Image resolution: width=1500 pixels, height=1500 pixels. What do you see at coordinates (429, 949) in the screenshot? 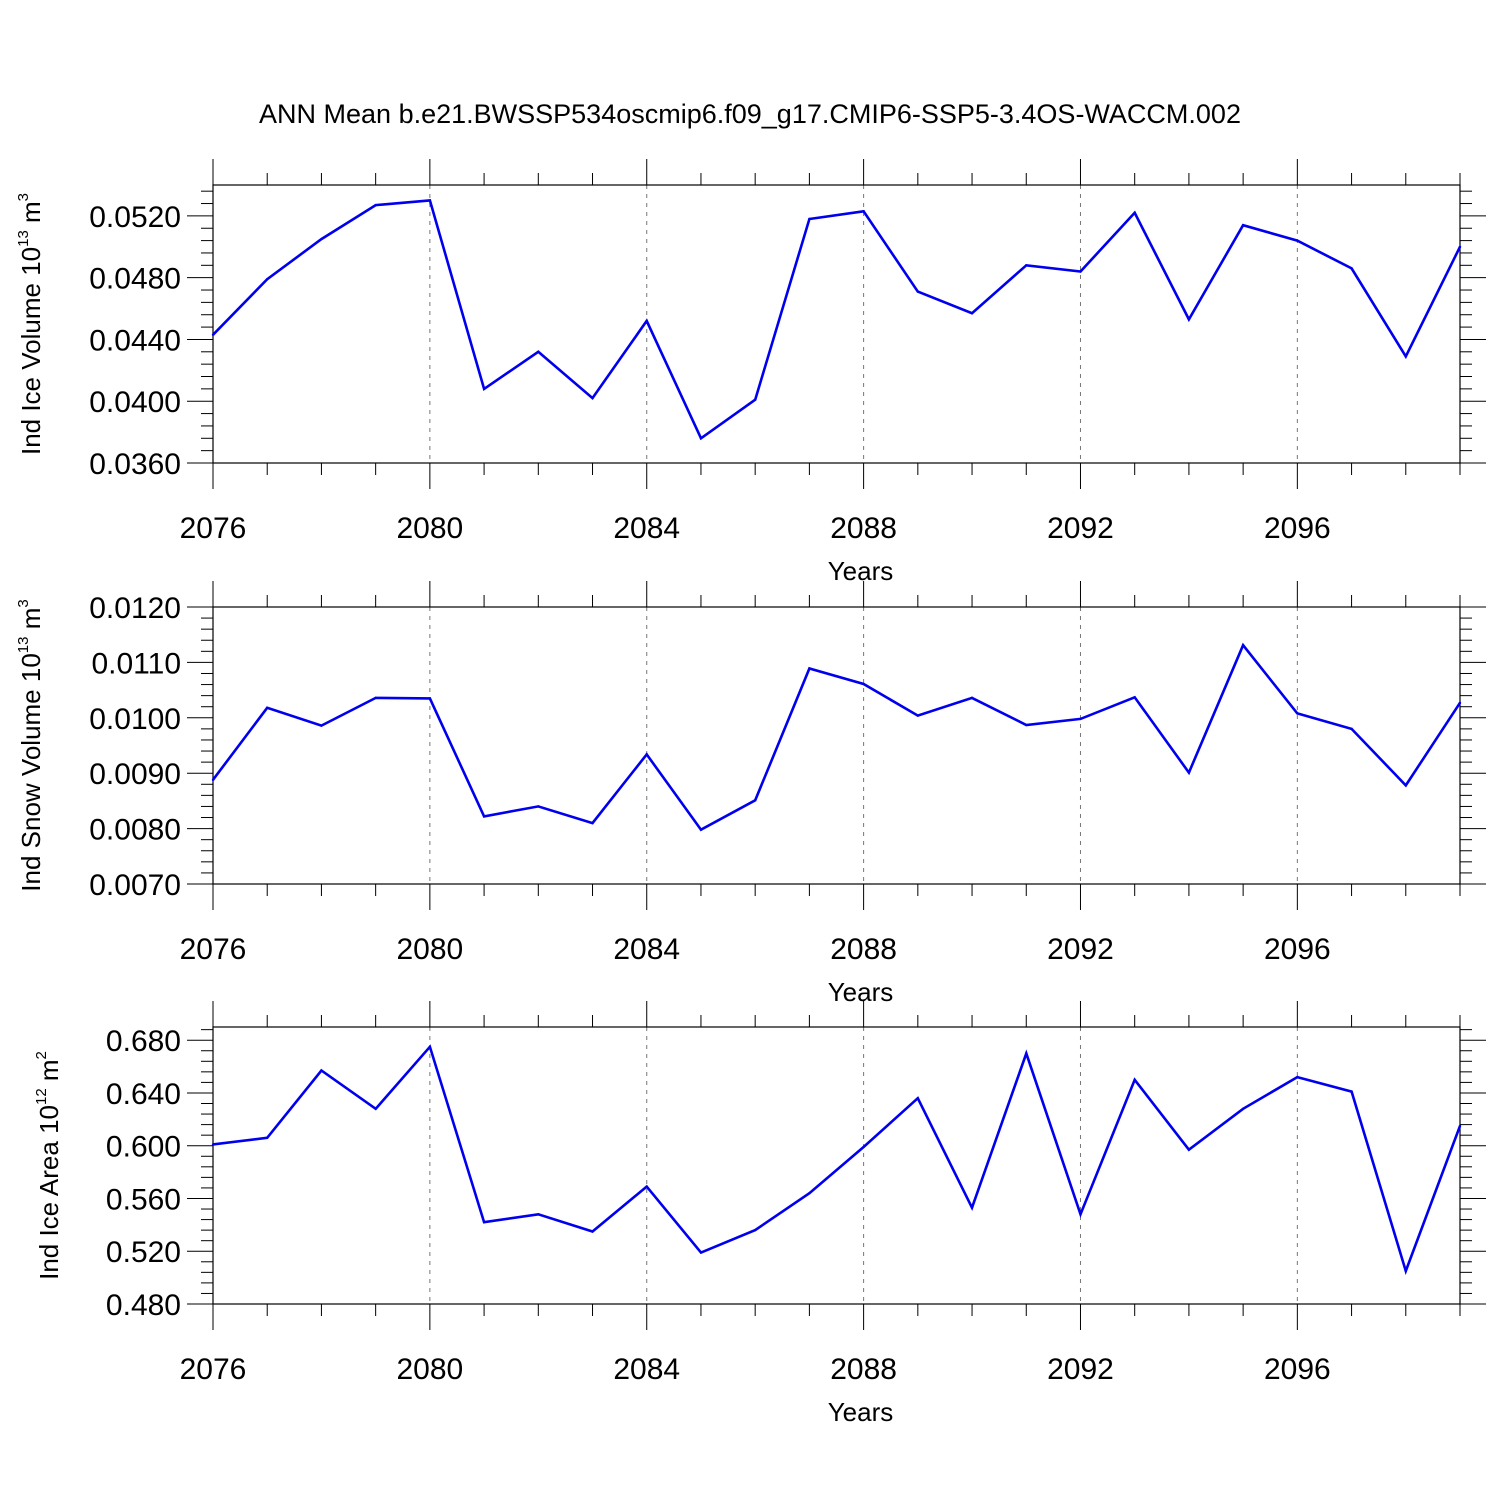
I see `x-tick-label: 2080` at bounding box center [429, 949].